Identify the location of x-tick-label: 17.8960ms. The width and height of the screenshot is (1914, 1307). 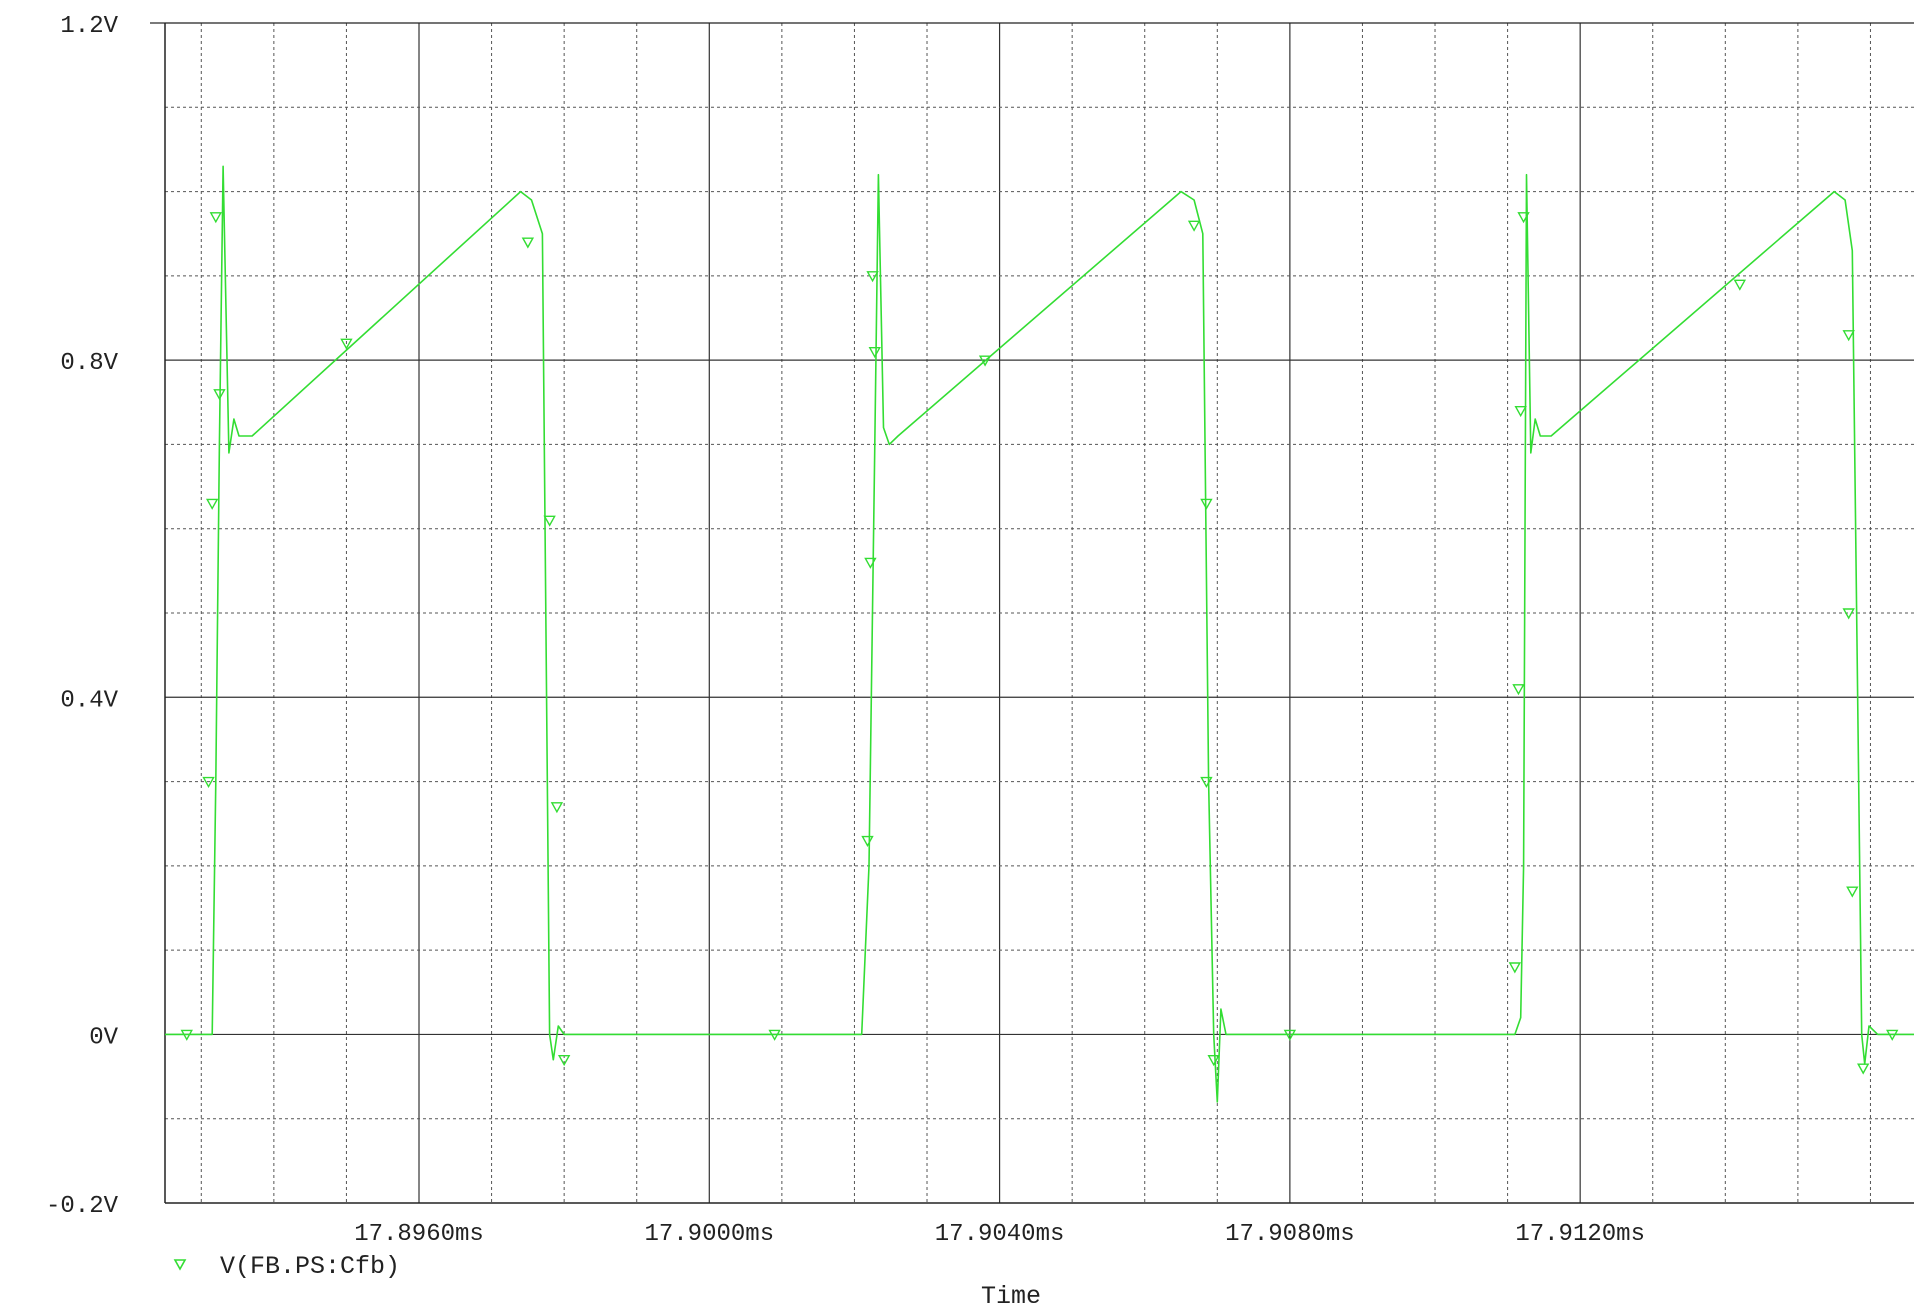
(419, 1234).